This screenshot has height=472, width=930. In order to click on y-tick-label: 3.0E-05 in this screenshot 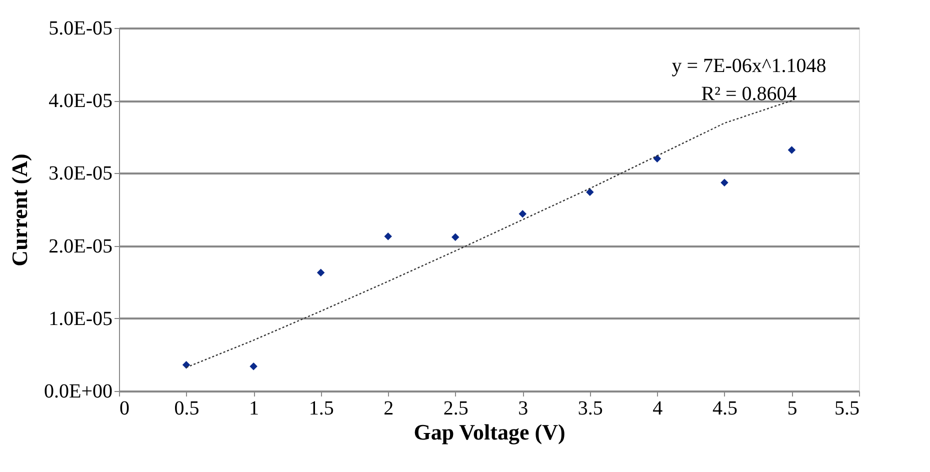, I will do `click(80, 173)`.